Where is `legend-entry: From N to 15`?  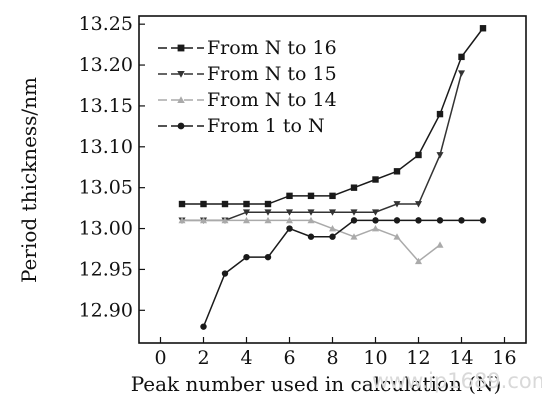 legend-entry: From N to 15 is located at coordinates (247, 74).